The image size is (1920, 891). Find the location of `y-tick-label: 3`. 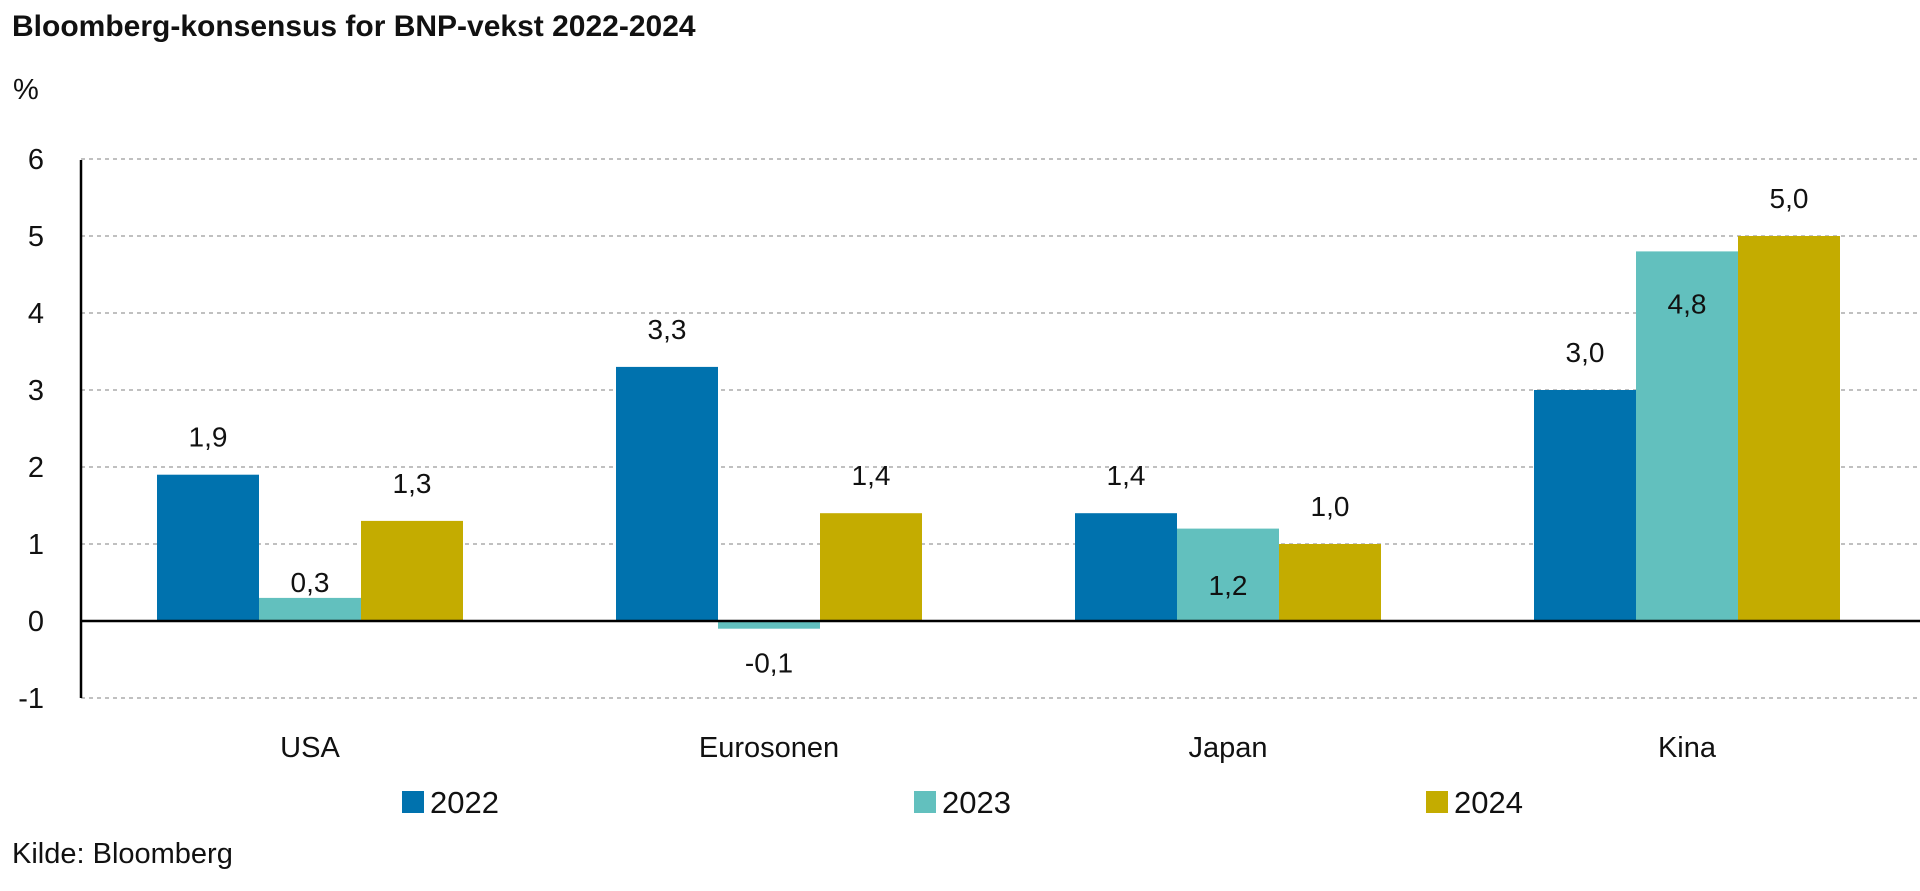

y-tick-label: 3 is located at coordinates (36, 391).